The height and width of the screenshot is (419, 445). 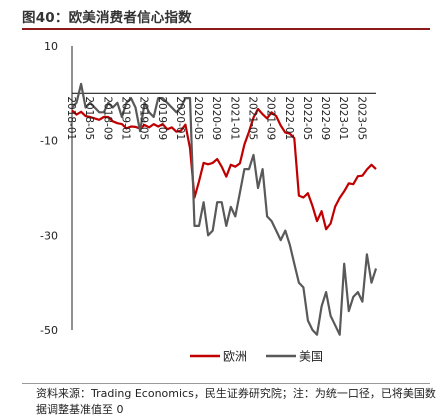 I want to click on x-tick-label: 2019-01, so click(x=125, y=118).